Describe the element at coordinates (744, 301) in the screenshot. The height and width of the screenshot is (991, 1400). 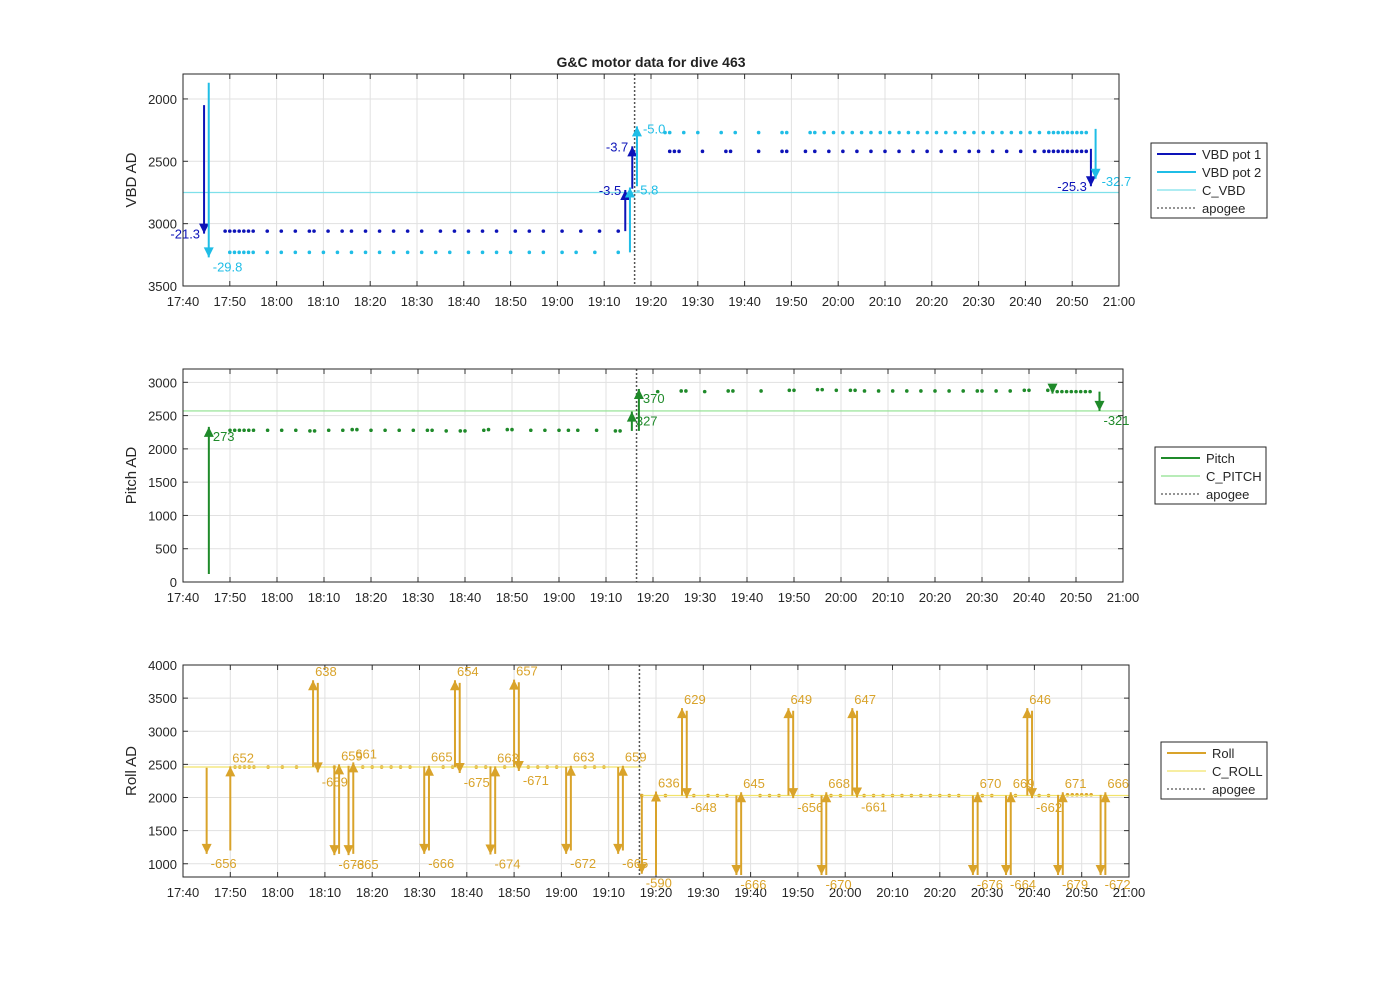
I see `x-tick-label: 19:40` at that location.